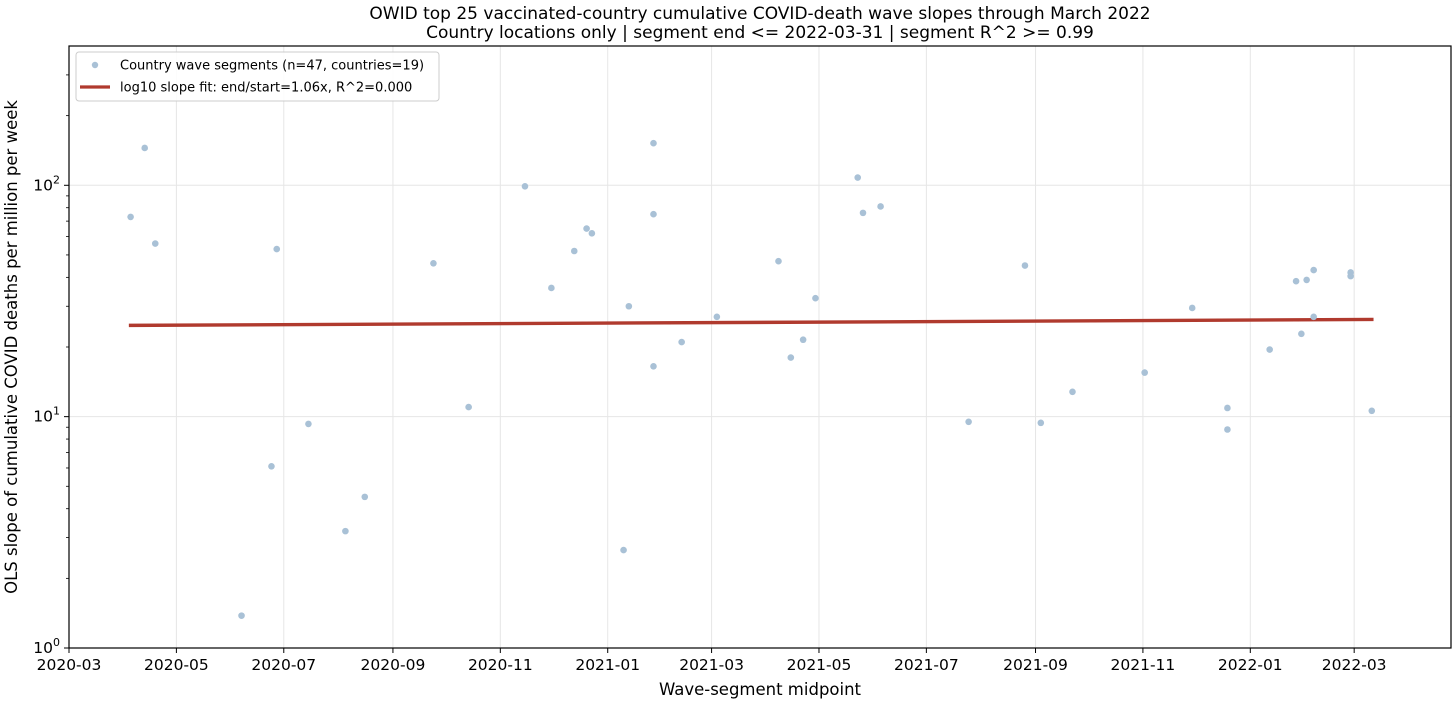 This screenshot has width=1456, height=704. Describe the element at coordinates (926, 665) in the screenshot. I see `x-tick-label: 2021-07` at that location.